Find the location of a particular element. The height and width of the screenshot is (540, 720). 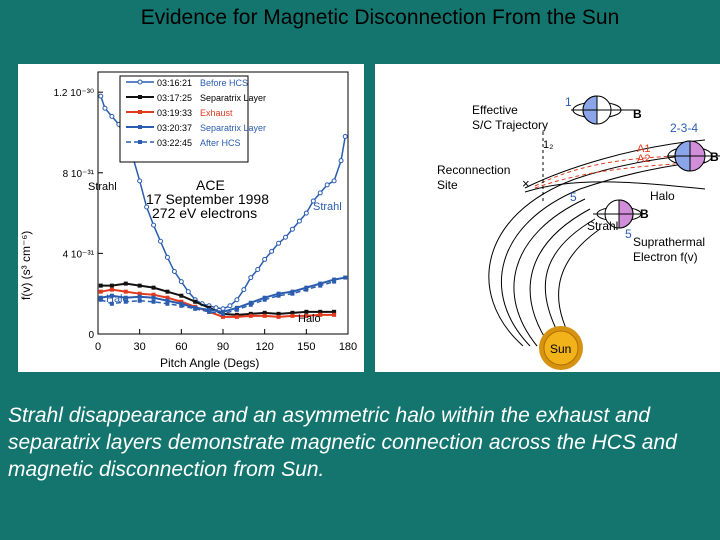

legend-time: 03:19:33 is located at coordinates (174, 113).